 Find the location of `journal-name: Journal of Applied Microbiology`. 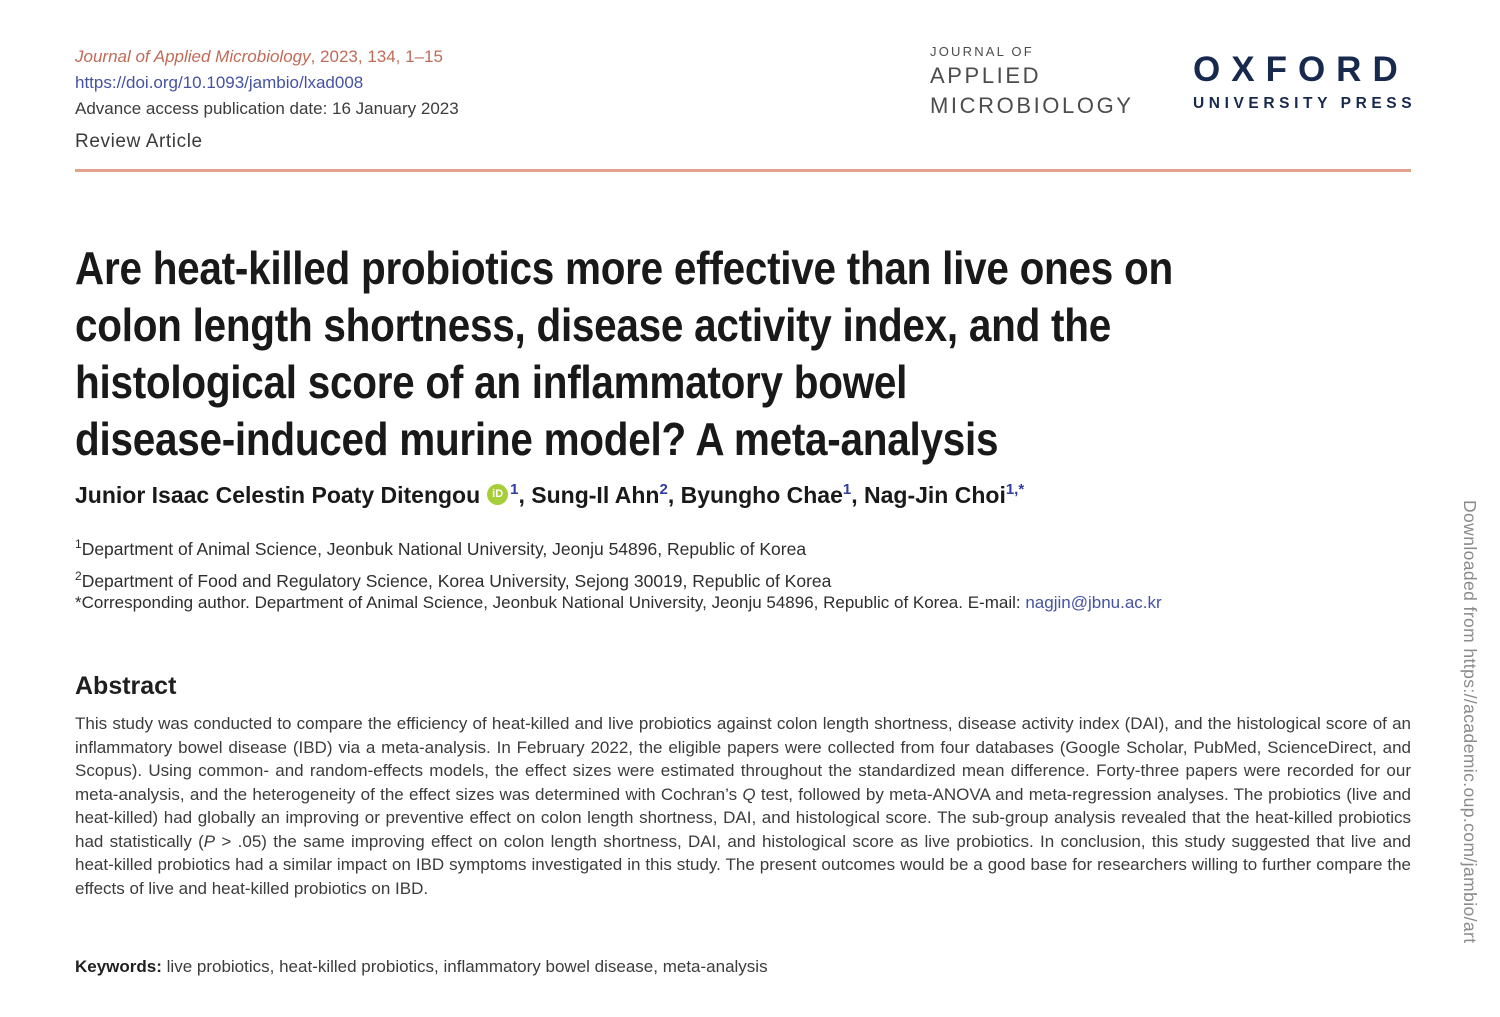

journal-name: Journal of Applied Microbiology is located at coordinates (193, 56).